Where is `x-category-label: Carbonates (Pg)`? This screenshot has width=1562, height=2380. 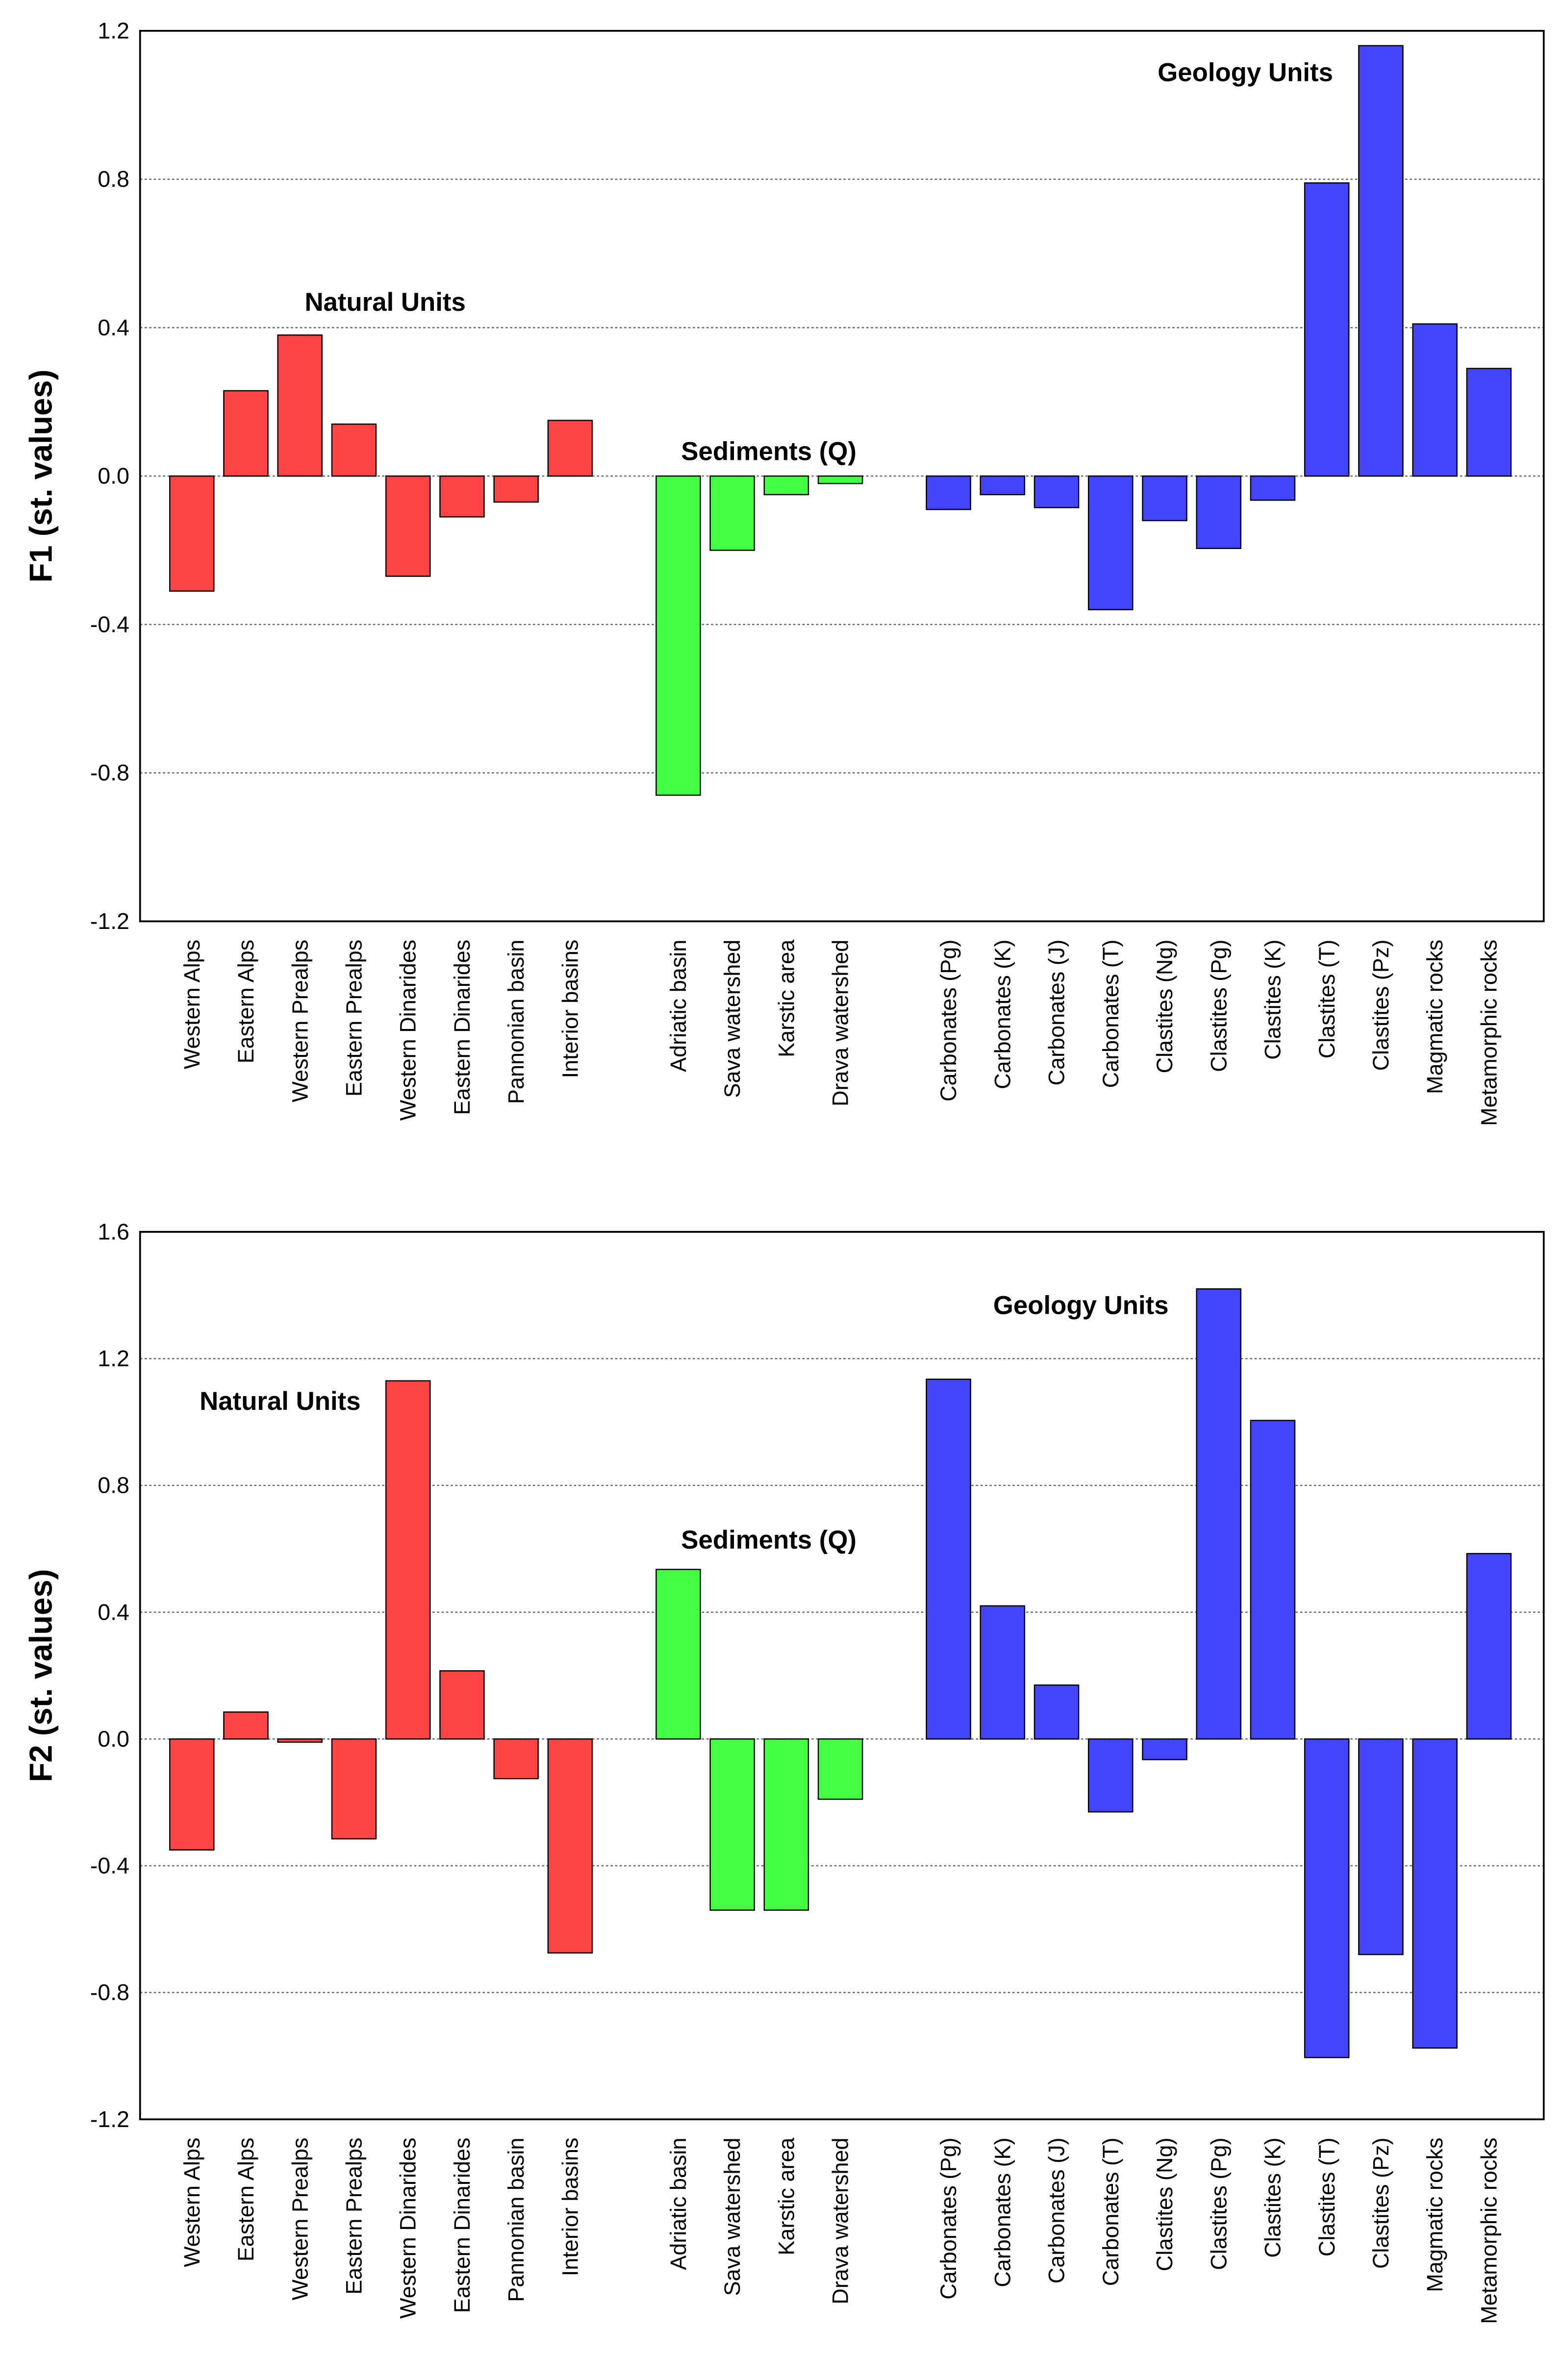
x-category-label: Carbonates (Pg) is located at coordinates (949, 1021).